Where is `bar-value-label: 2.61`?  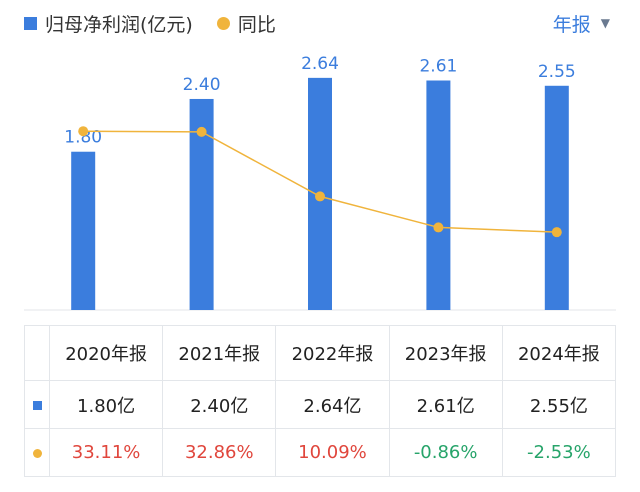 bar-value-label: 2.61 is located at coordinates (438, 67).